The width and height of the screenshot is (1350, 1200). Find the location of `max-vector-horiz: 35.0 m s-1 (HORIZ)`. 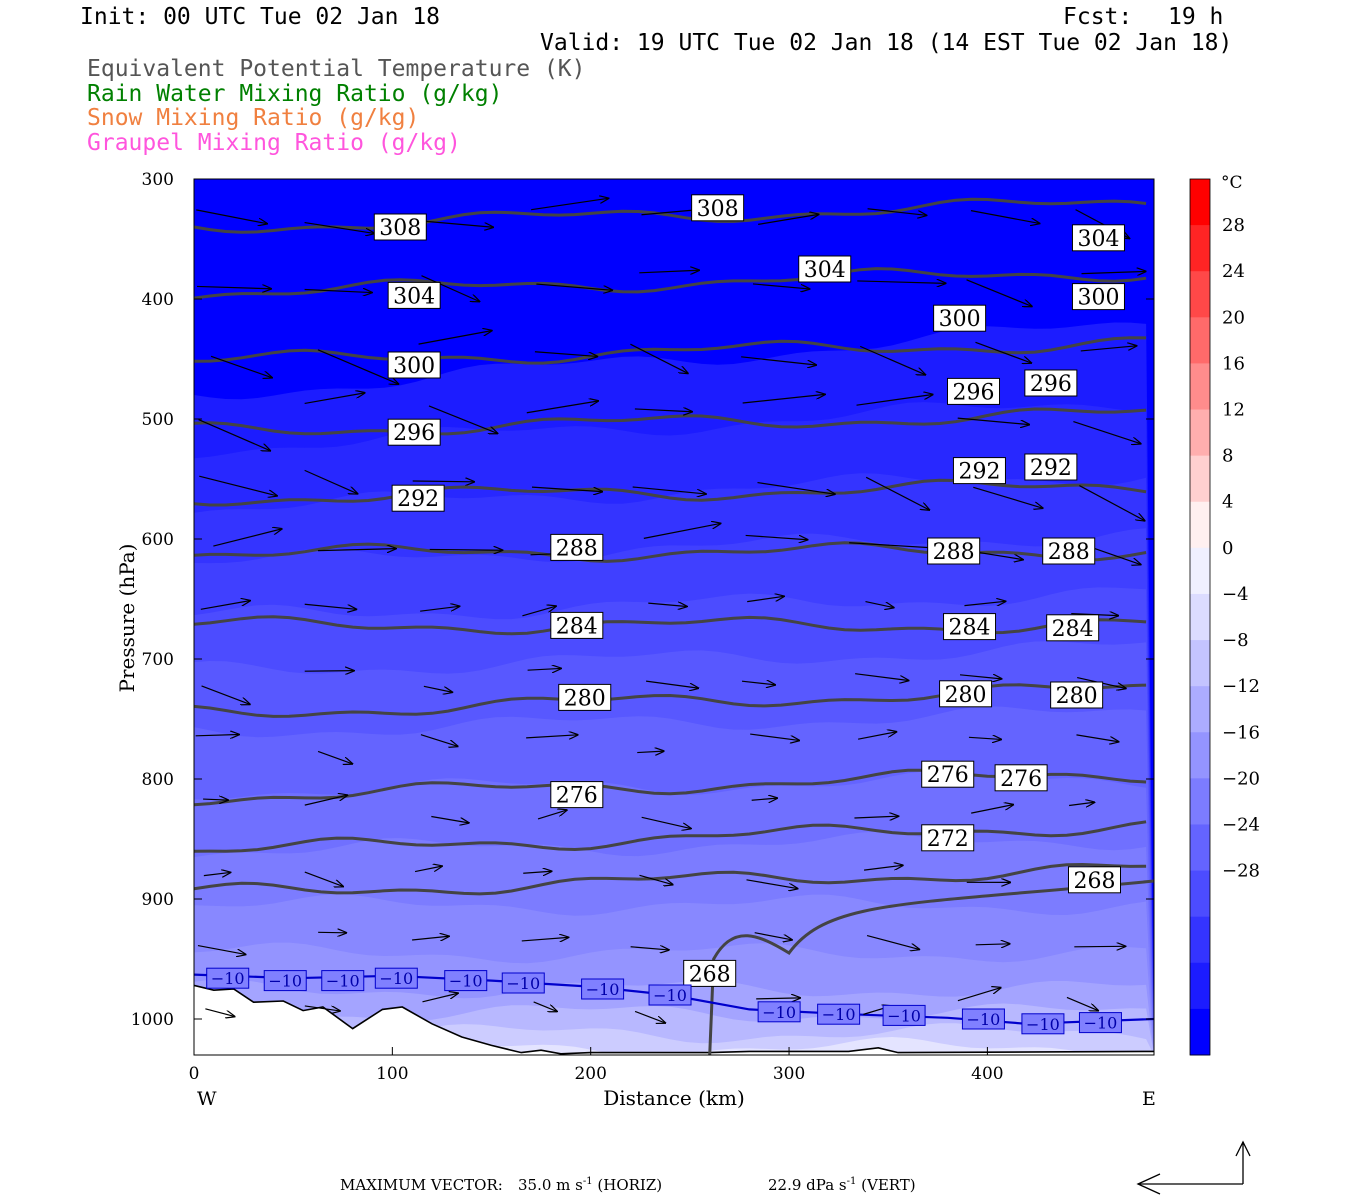

max-vector-horiz: 35.0 m s-1 (HORIZ) is located at coordinates (590, 1185).